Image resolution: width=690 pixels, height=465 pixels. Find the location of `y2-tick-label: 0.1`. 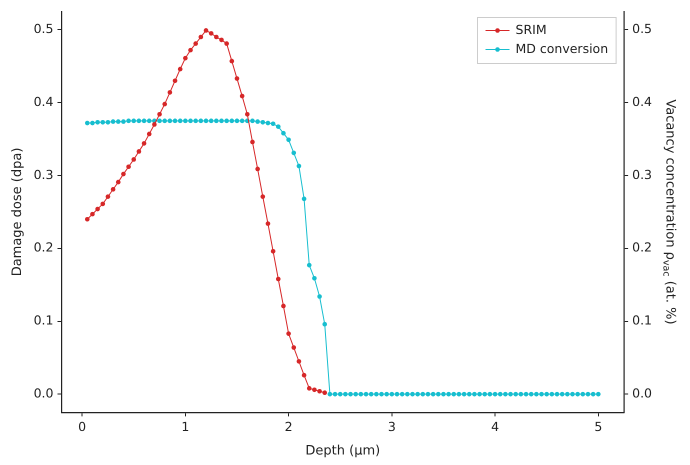

y2-tick-label: 0.1 is located at coordinates (642, 320).